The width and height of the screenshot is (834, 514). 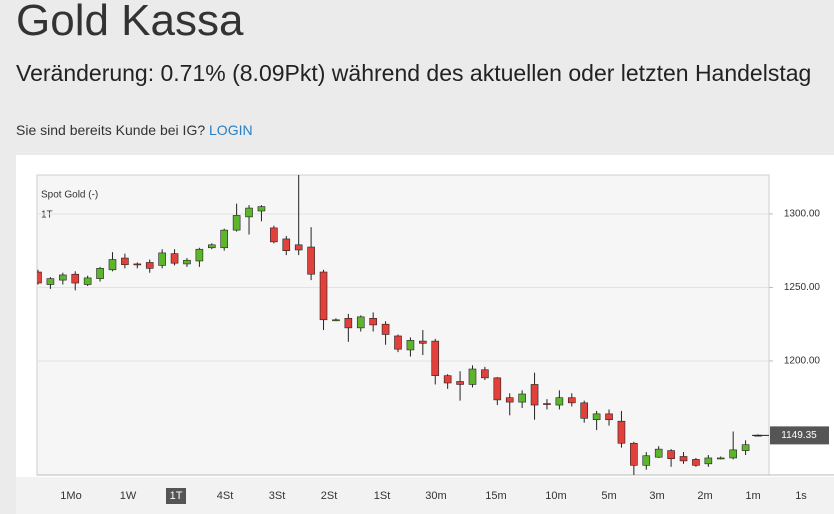 What do you see at coordinates (382, 496) in the screenshot?
I see `range-button: 1St` at bounding box center [382, 496].